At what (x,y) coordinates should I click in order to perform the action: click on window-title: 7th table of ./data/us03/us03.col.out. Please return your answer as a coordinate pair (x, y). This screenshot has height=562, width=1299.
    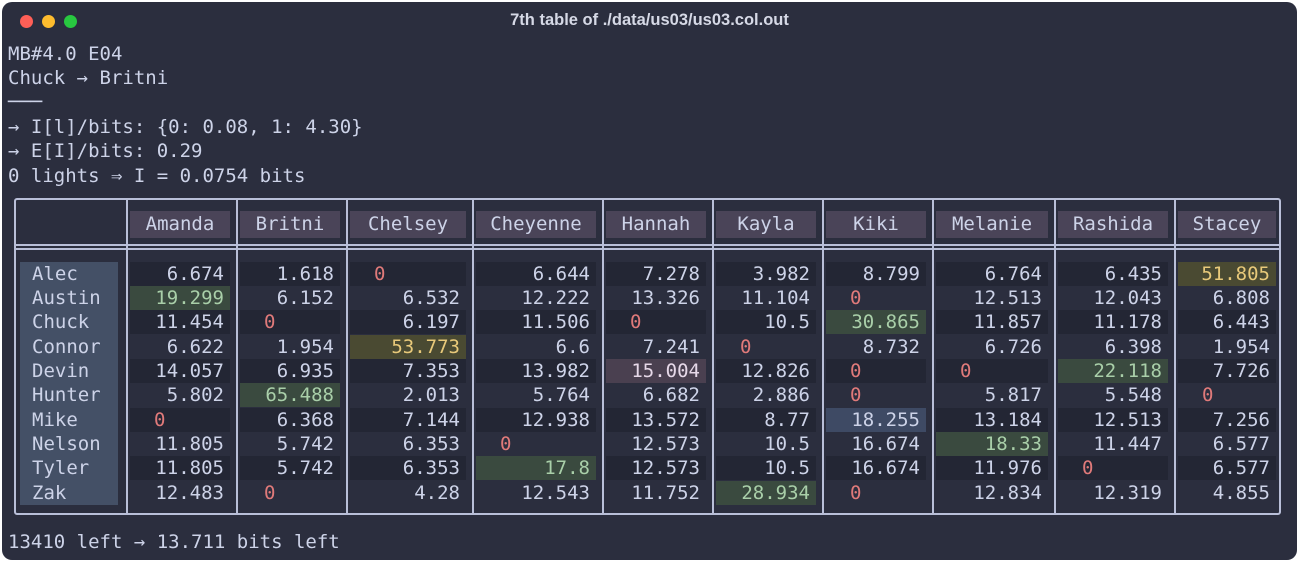
    Looking at the image, I should click on (649, 20).